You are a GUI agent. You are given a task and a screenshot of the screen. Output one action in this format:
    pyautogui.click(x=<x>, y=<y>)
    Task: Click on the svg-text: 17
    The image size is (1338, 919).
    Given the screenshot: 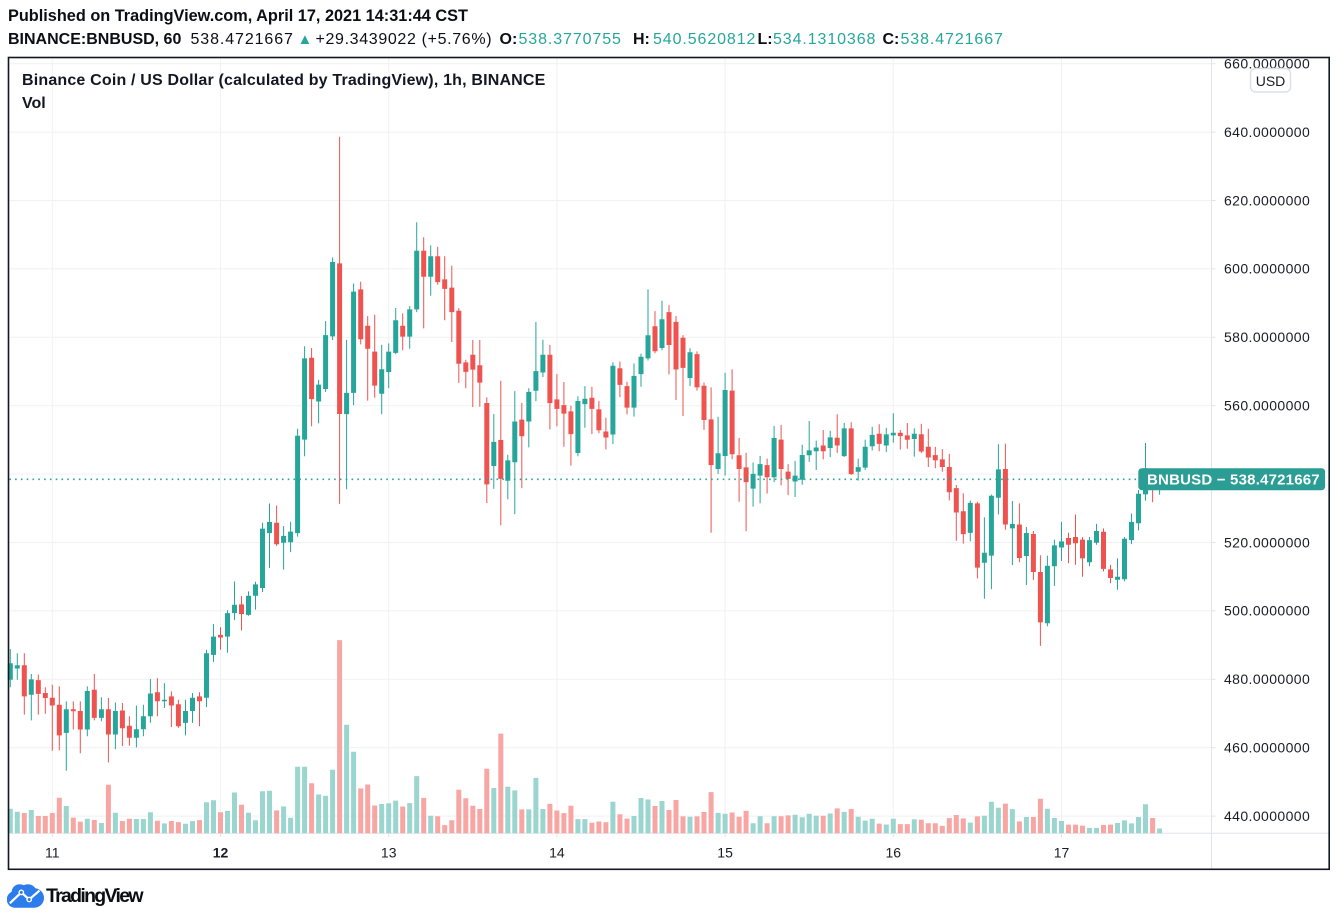 What is the action you would take?
    pyautogui.click(x=1062, y=853)
    